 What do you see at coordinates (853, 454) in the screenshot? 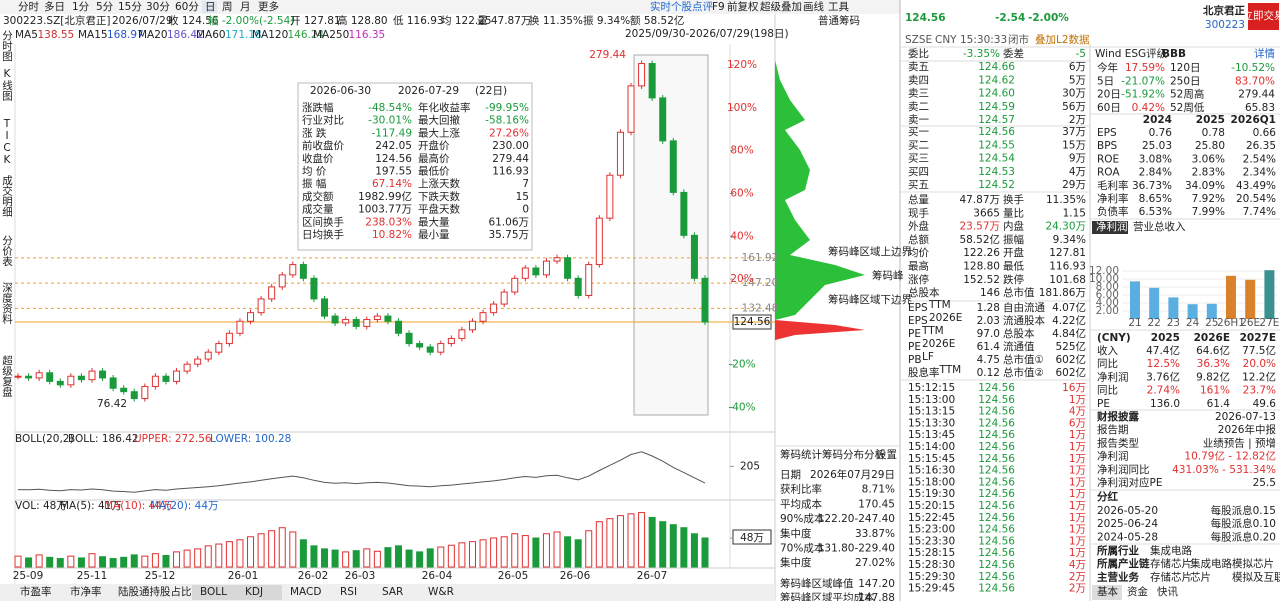
I see `chip-tab: 筹码分布分析` at bounding box center [853, 454].